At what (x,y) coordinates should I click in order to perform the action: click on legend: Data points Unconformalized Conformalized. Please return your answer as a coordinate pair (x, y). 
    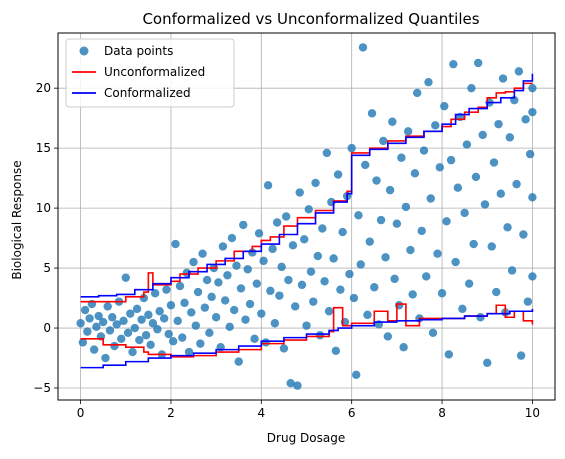
    Looking at the image, I should click on (150, 73).